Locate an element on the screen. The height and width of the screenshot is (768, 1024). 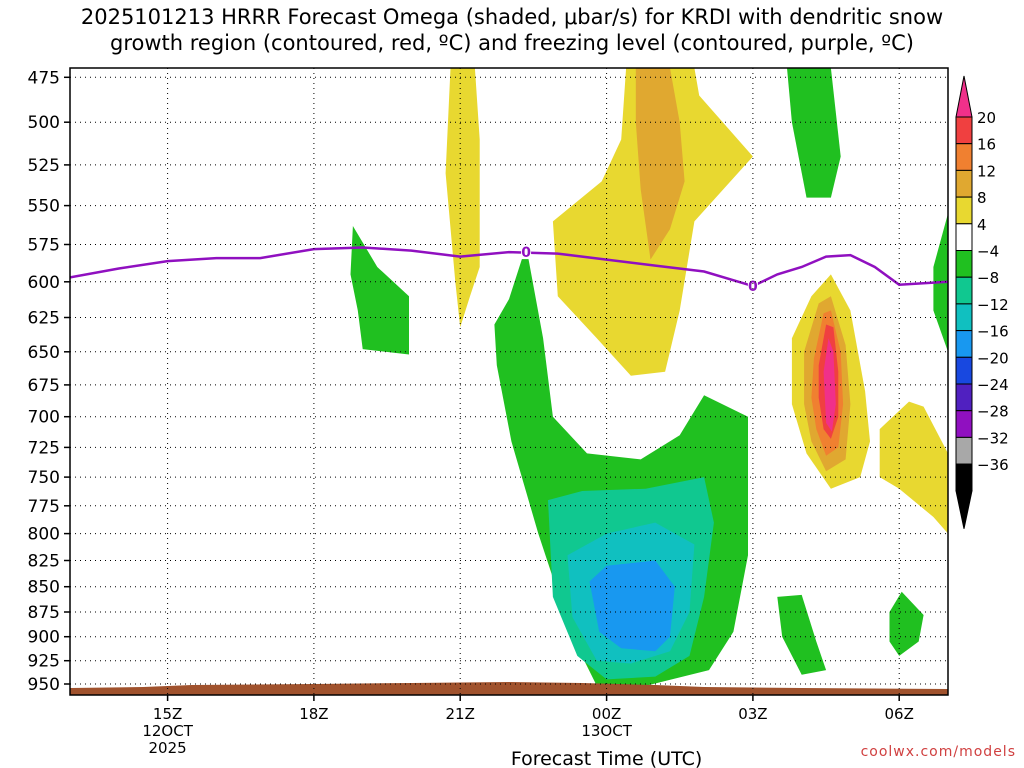
y-tick-label-950: 950 is located at coordinates (44, 685).